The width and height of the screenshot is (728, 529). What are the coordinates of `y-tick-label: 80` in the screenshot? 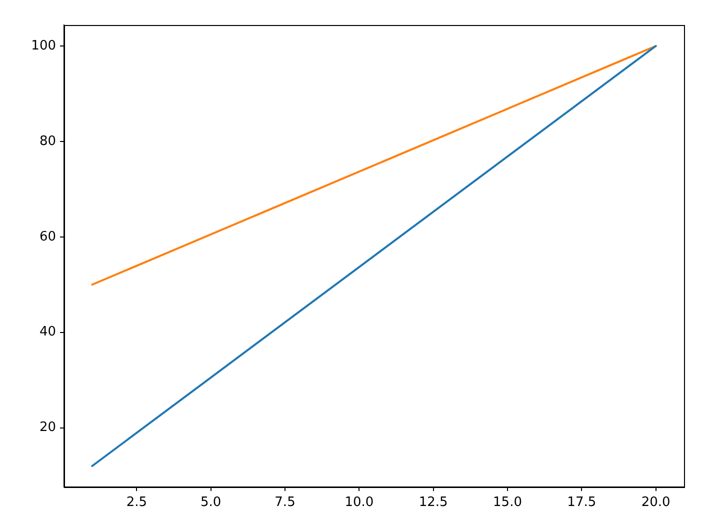 It's located at (47, 141).